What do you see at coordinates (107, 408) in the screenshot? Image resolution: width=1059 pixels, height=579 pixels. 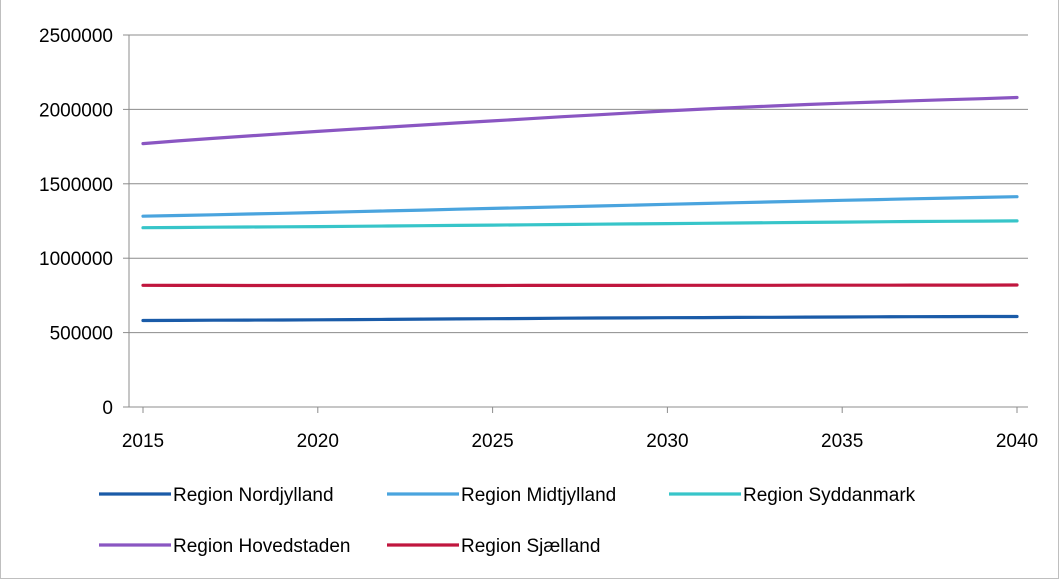 I see `y-tick-label: 0` at bounding box center [107, 408].